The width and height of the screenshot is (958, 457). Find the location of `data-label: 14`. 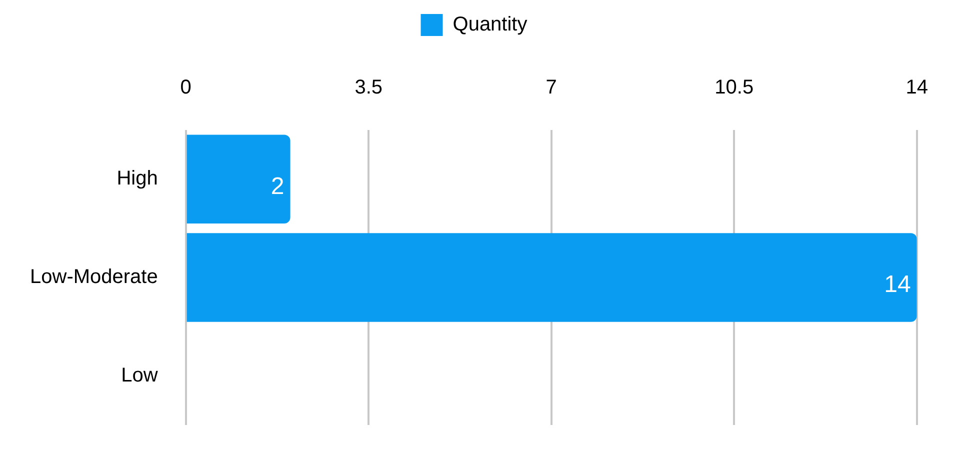

data-label: 14 is located at coordinates (897, 284).